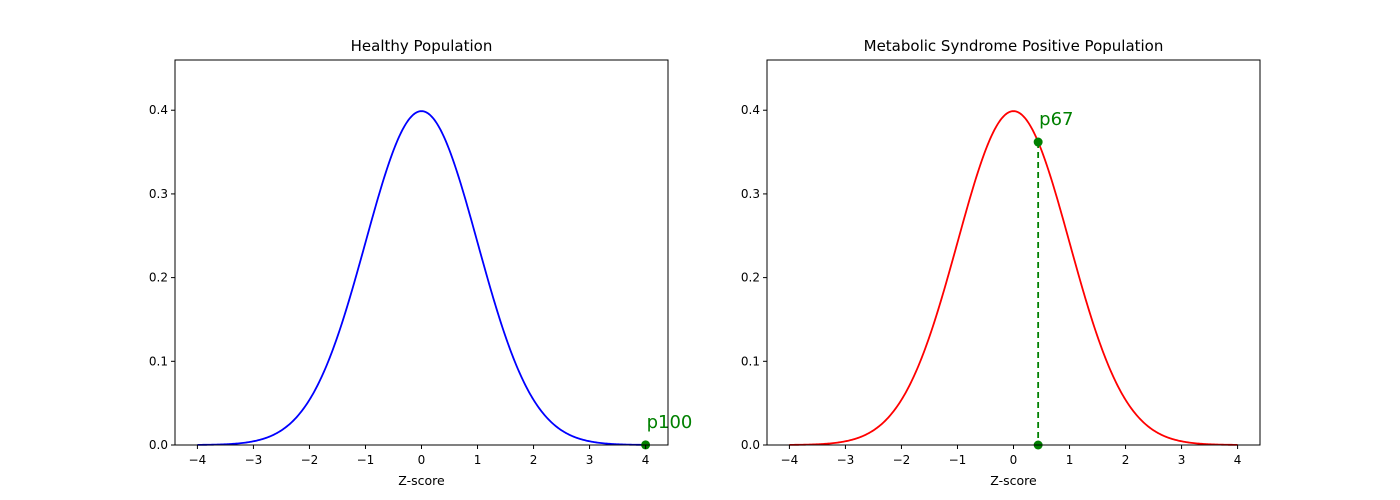 The height and width of the screenshot is (500, 1400). I want to click on marker-point, so click(1038, 142).